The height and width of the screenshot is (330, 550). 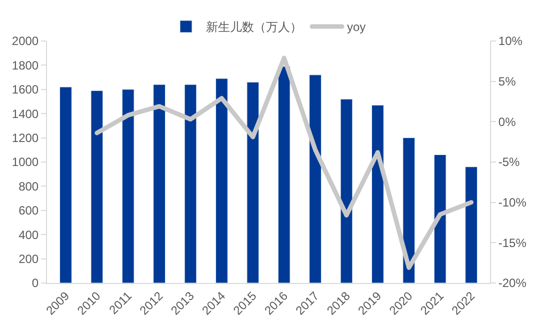 I want to click on y-tick-label: 0, so click(x=35, y=283).